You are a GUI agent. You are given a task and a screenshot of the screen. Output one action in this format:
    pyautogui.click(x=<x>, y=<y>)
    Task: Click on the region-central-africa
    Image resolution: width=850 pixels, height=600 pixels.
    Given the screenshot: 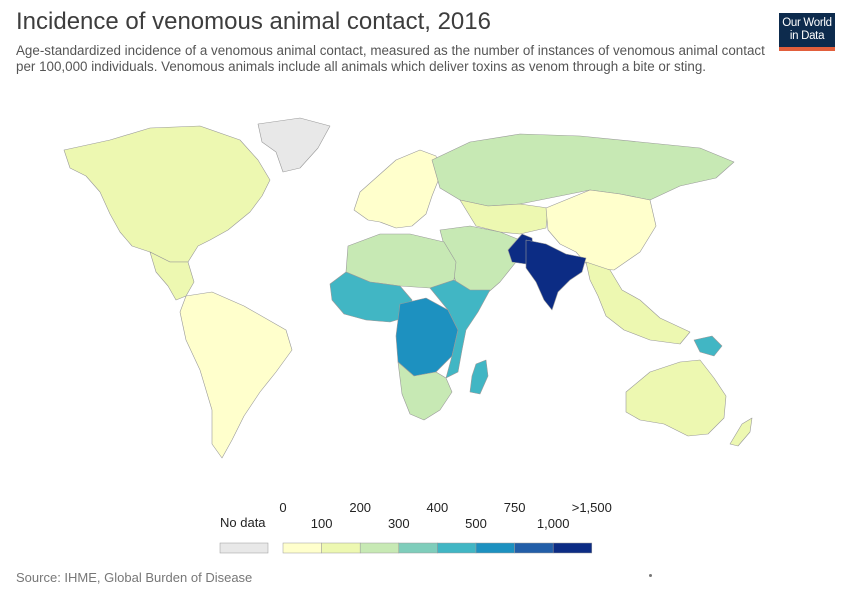 What is the action you would take?
    pyautogui.click(x=427, y=337)
    